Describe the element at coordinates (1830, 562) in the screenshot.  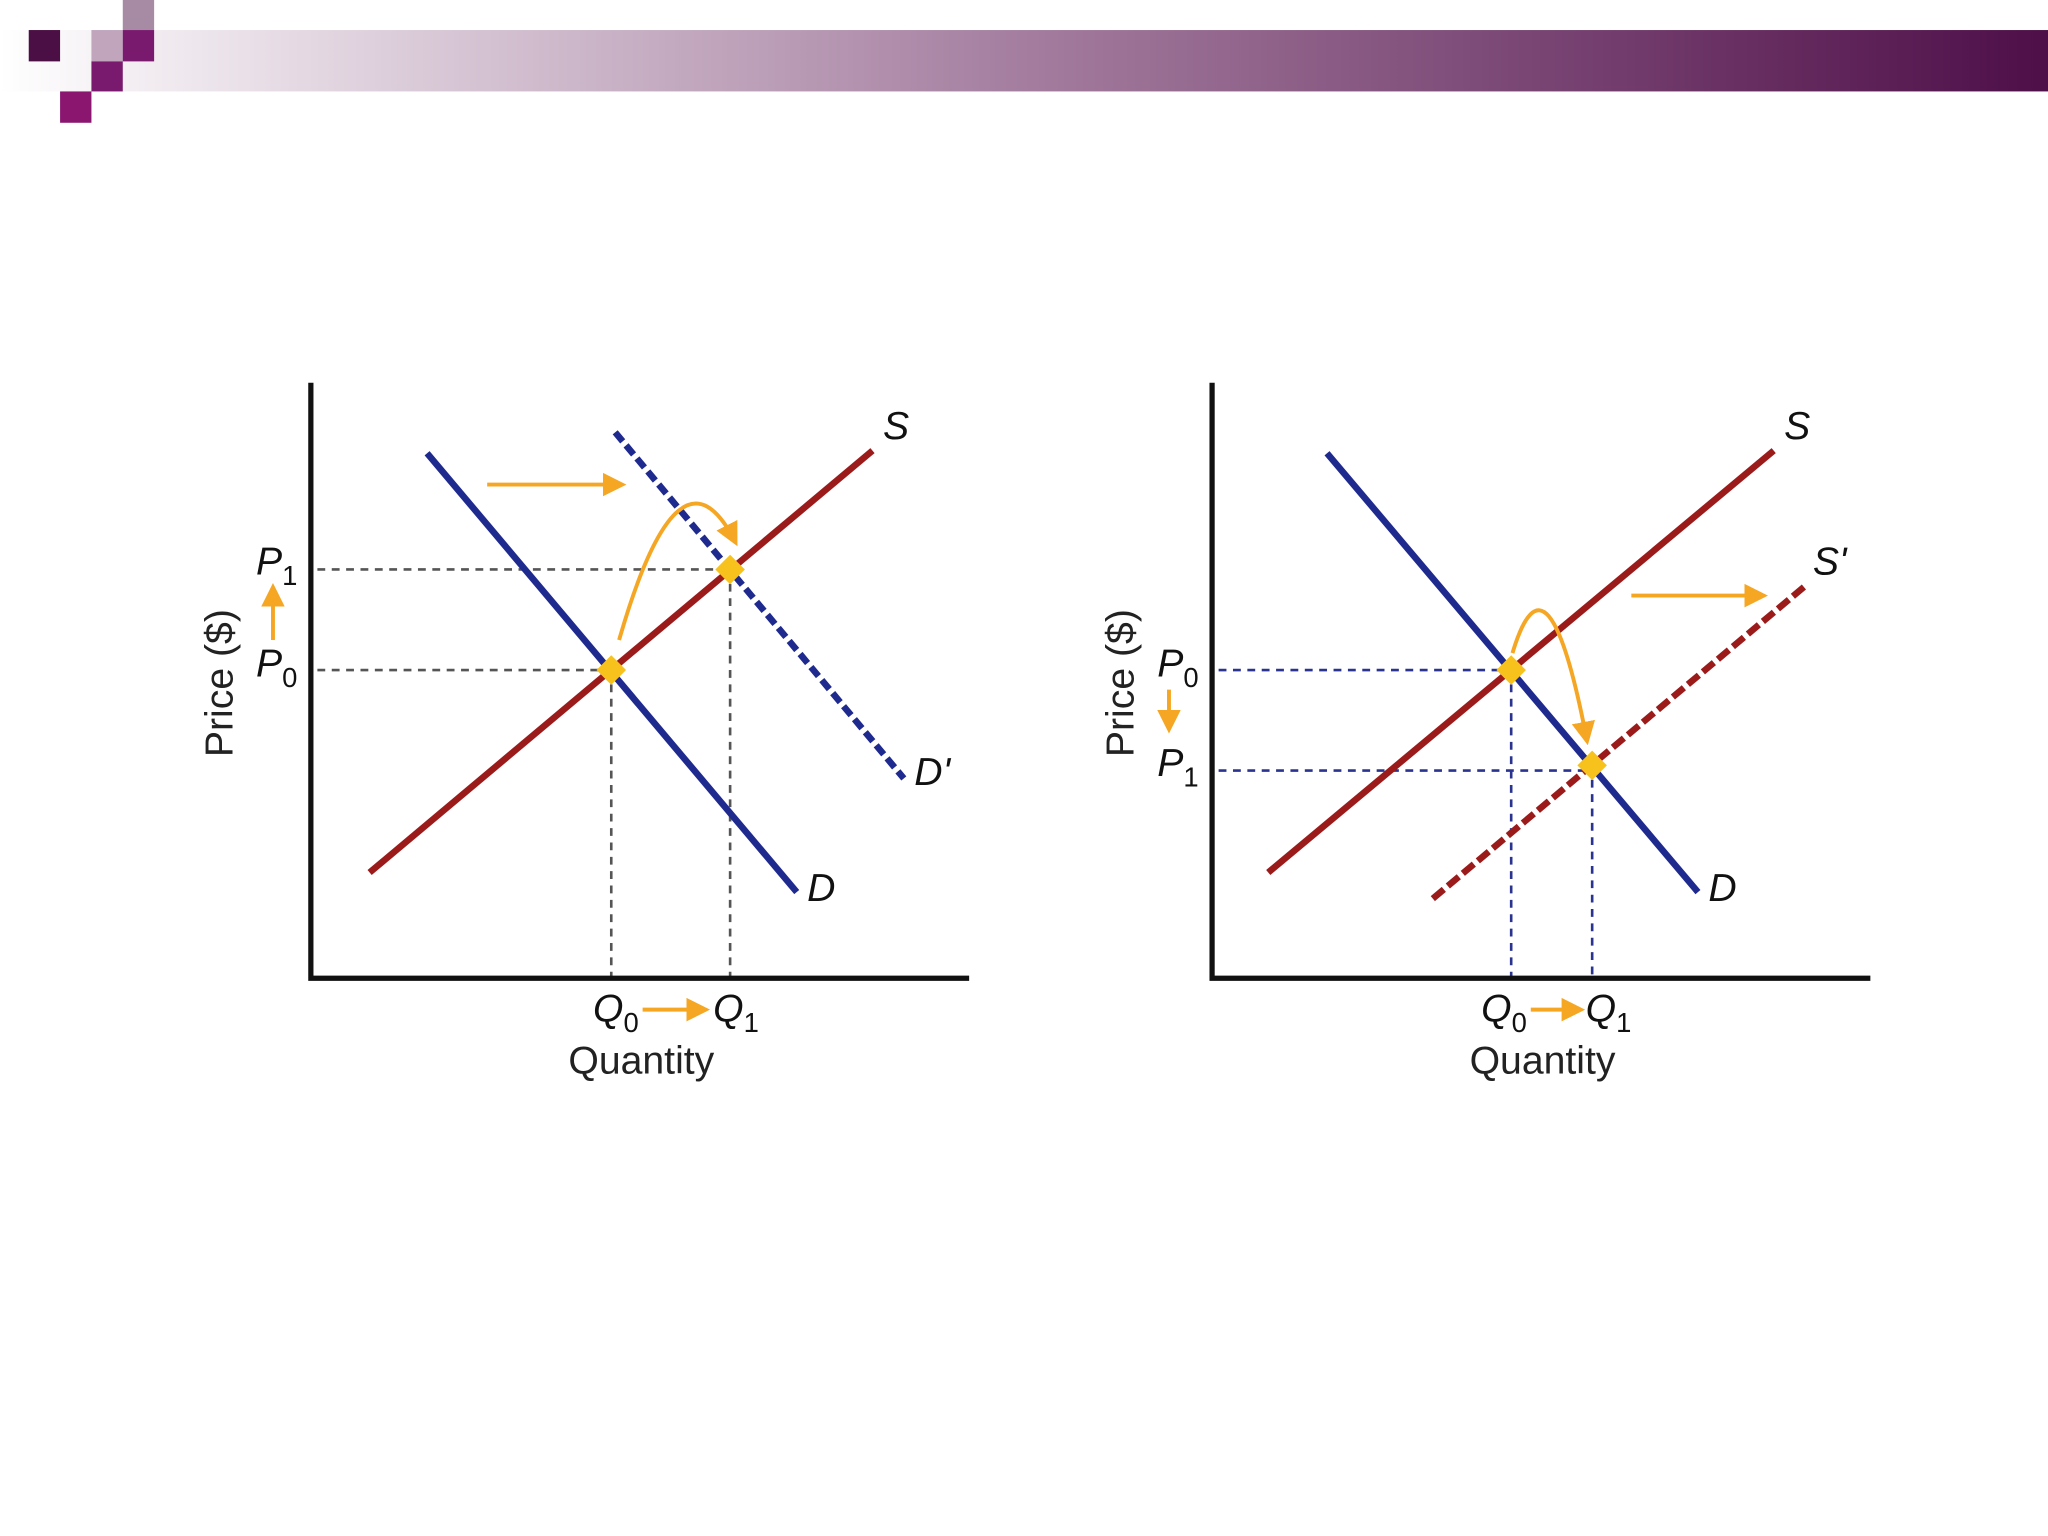
I see `label: S'` at that location.